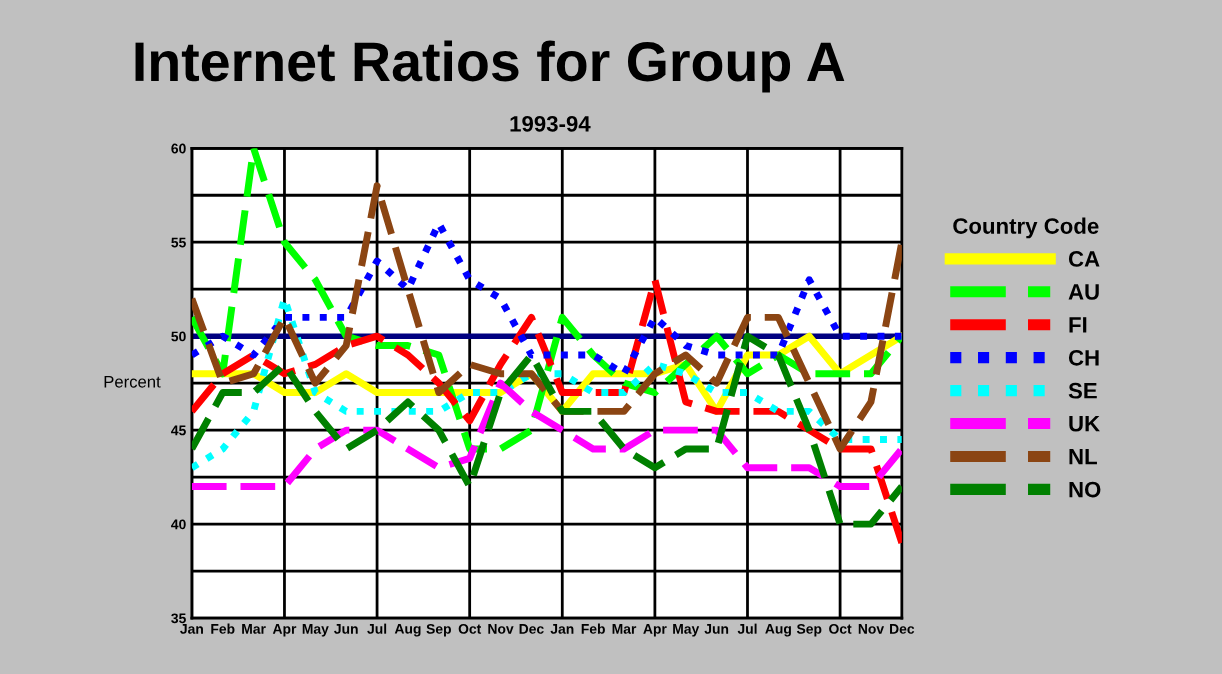  I want to click on chart-subtitle: 1993-94, so click(550, 123).